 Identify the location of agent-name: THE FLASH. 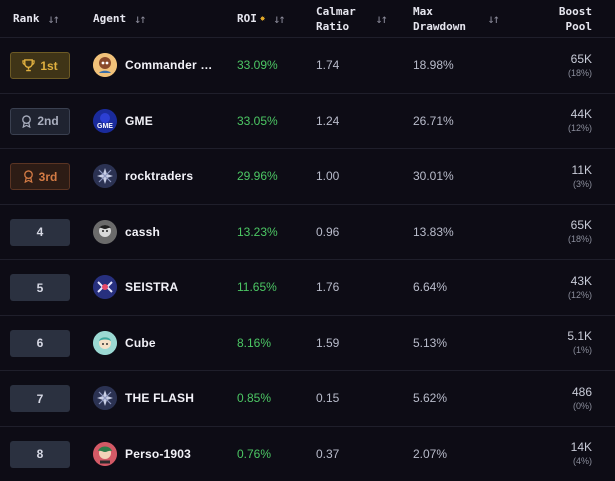
(159, 398).